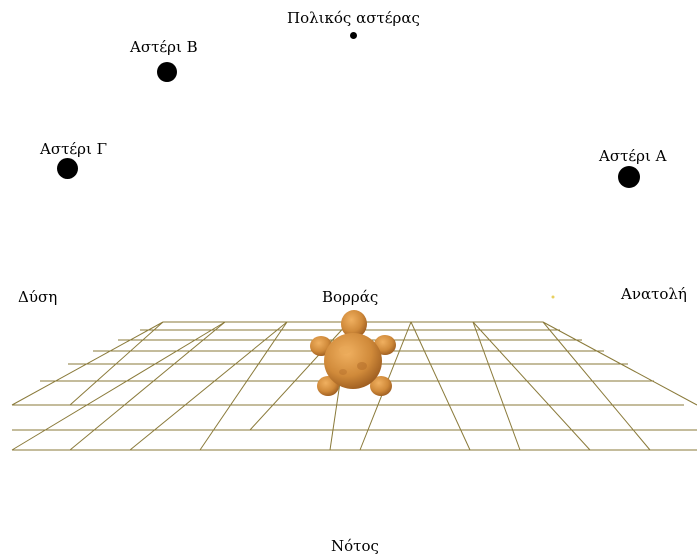 Image resolution: width=697 pixels, height=556 pixels. Describe the element at coordinates (74, 149) in the screenshot. I see `label-star-g: Αστέρι Γ` at that location.